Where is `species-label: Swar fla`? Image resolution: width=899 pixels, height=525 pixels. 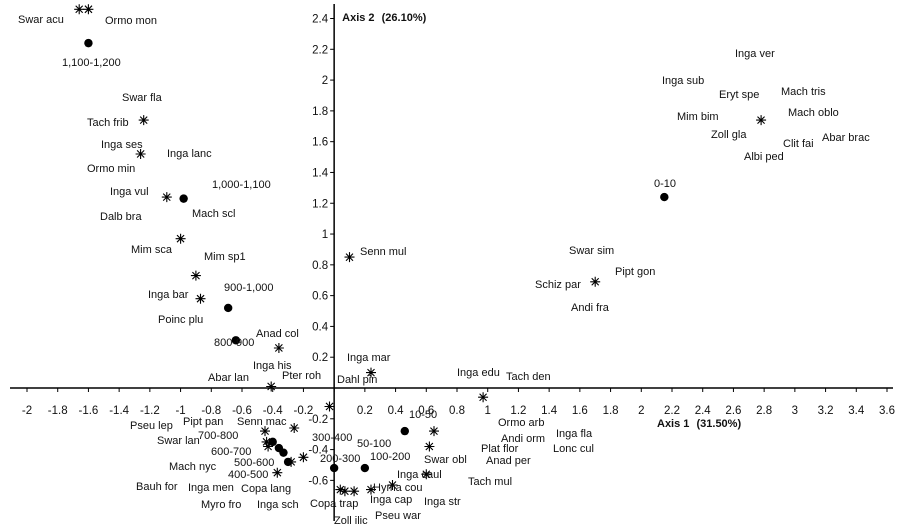 species-label: Swar fla is located at coordinates (142, 98).